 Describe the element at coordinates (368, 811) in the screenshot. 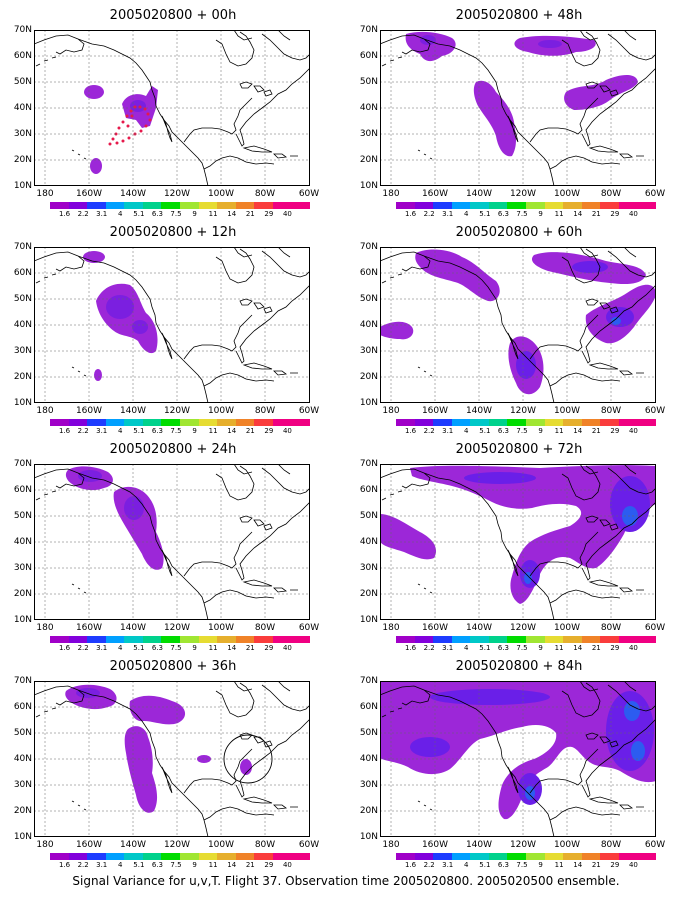

I see `y-tick-label: 20N` at that location.